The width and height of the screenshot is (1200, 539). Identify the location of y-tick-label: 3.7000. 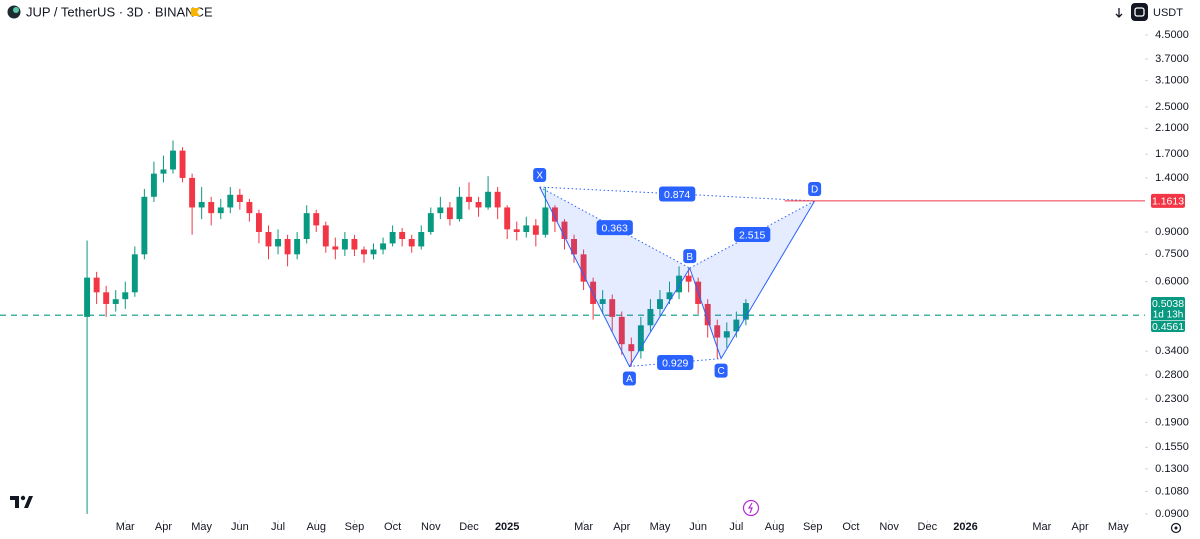
(1172, 59).